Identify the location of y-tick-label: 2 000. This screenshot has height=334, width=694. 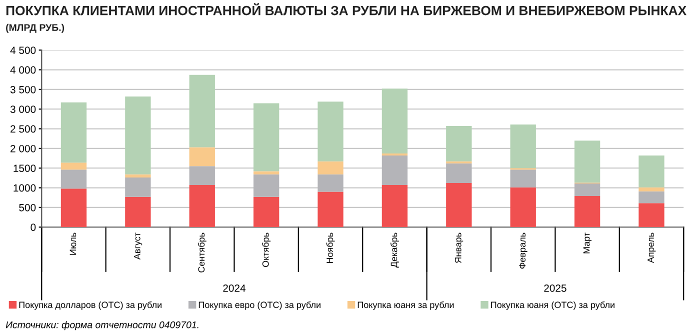
(23, 148).